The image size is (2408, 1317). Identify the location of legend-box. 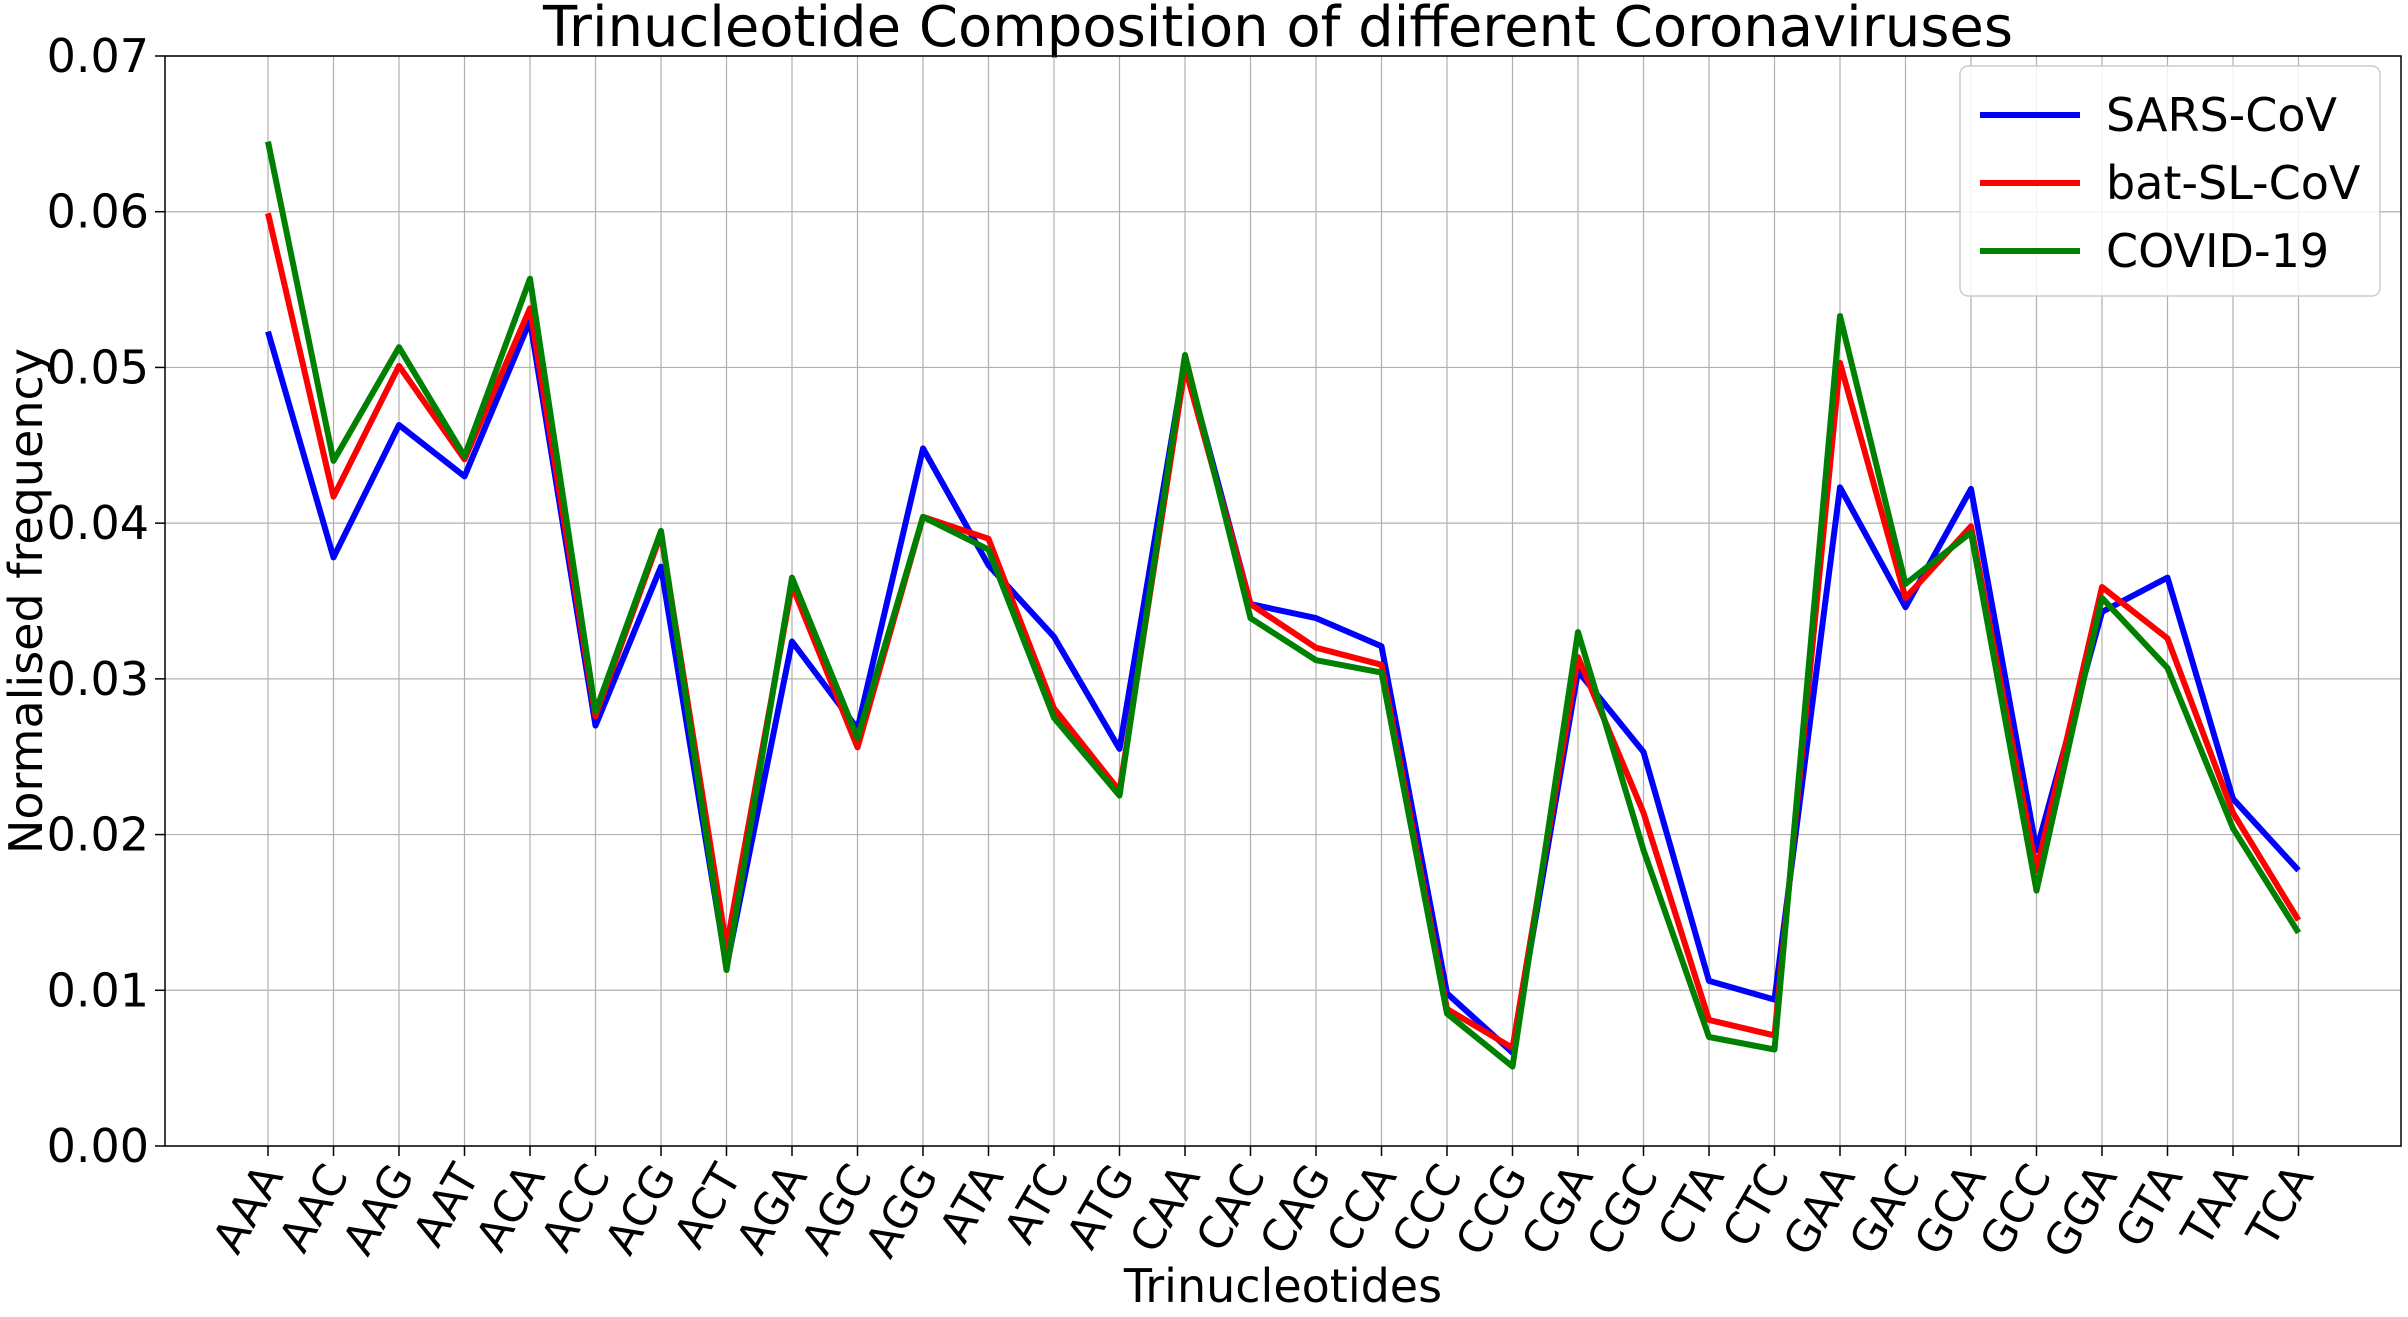
(2170, 181).